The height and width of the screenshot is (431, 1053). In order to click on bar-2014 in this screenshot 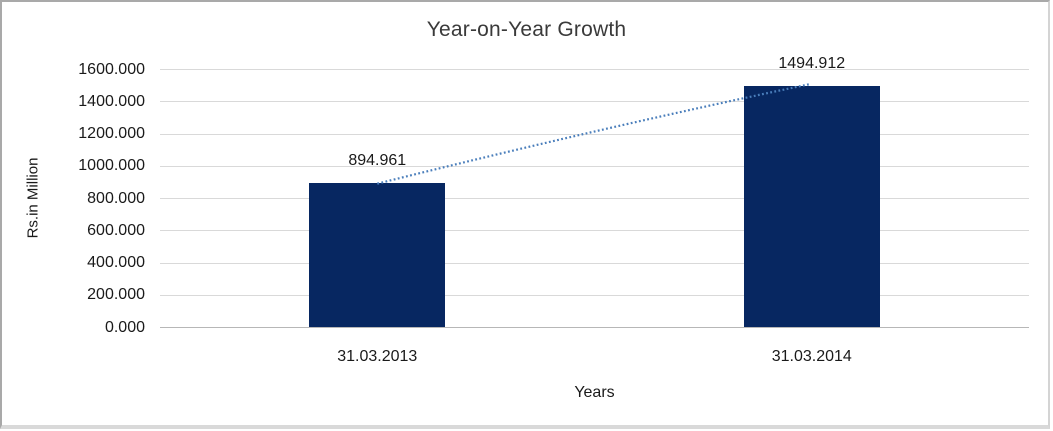, I will do `click(811, 206)`.